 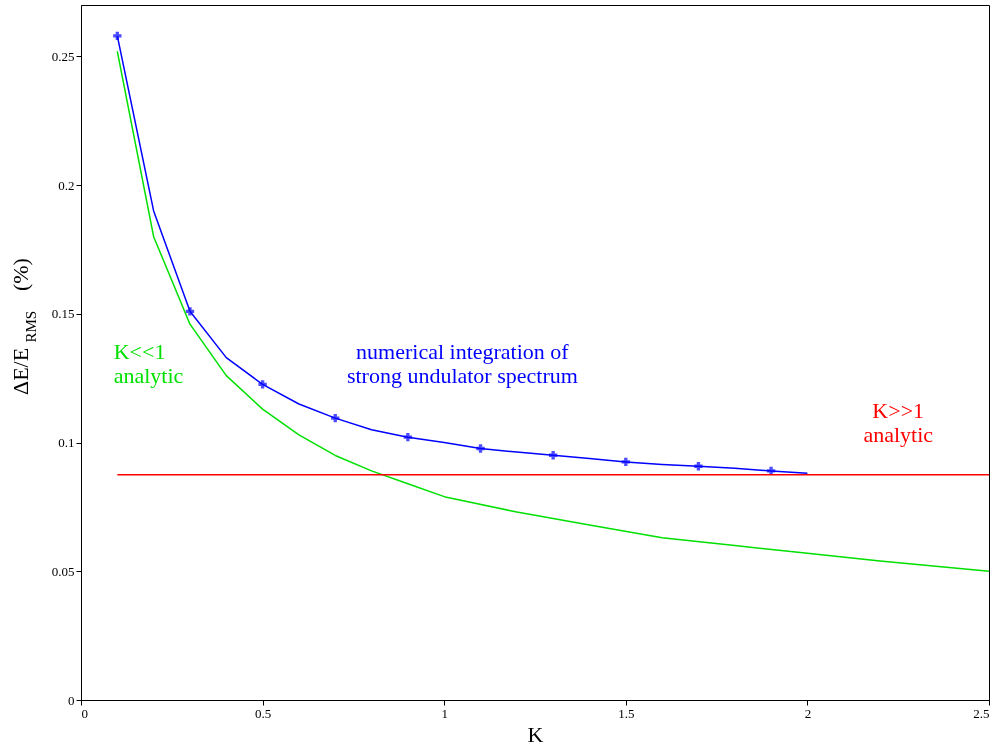 I want to click on x-tick-label: 2, so click(x=808, y=713).